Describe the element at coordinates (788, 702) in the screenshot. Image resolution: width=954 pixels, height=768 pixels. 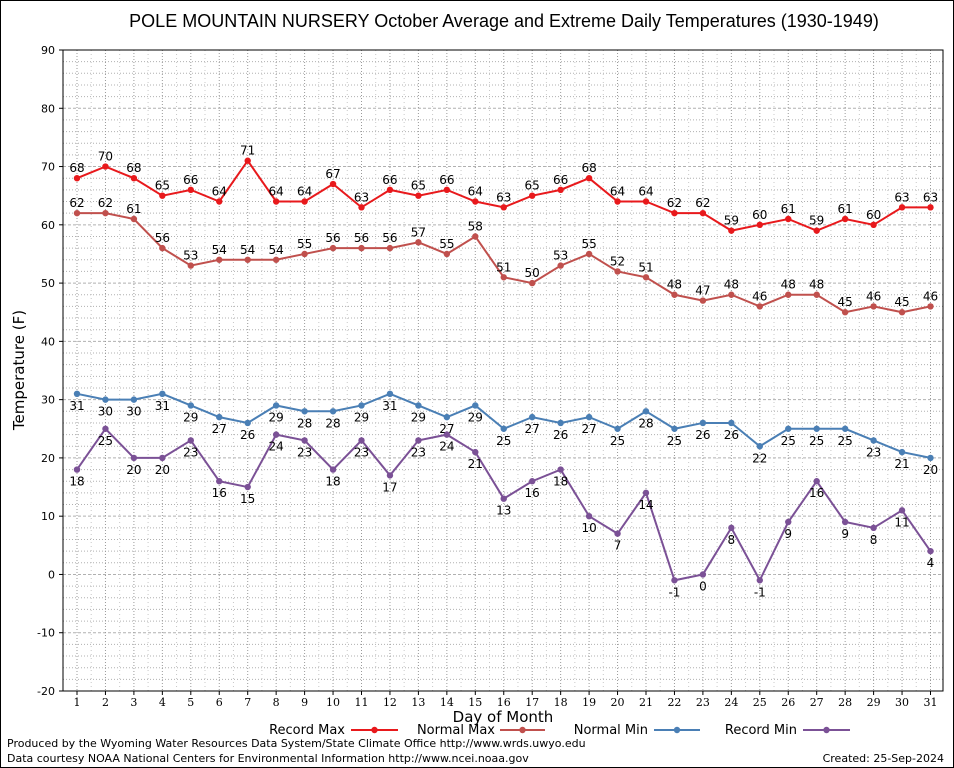
I see `x-tick-label: 26` at that location.